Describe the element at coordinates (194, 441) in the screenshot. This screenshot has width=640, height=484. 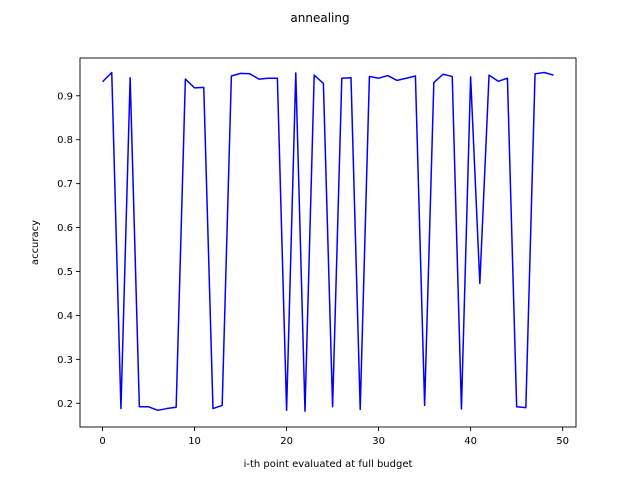
I see `x-tick-label: 10` at that location.